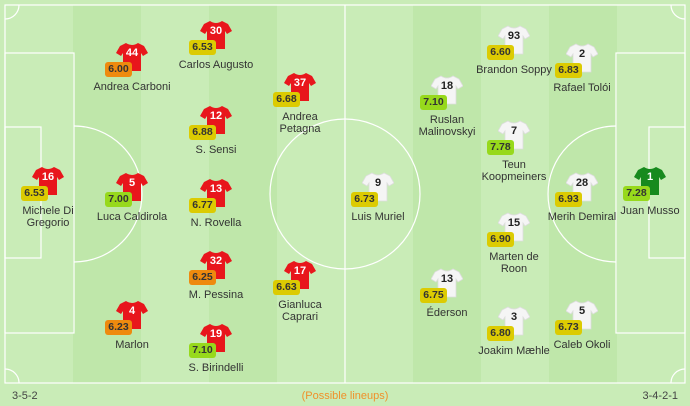 Image resolution: width=690 pixels, height=406 pixels. What do you see at coordinates (202, 205) in the screenshot?
I see `rating-badge: 6.77` at bounding box center [202, 205].